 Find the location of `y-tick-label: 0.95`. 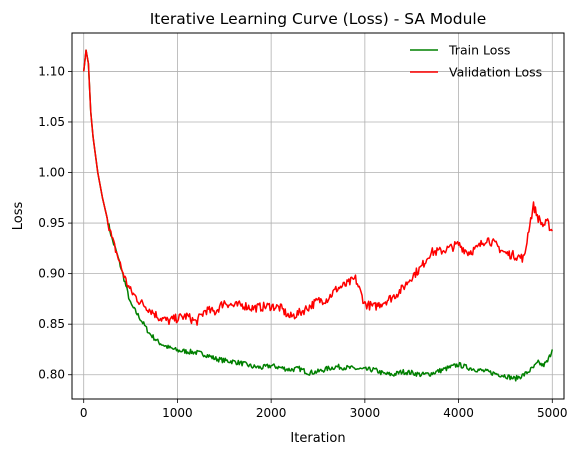

y-tick-label: 0.95 is located at coordinates (51, 223).